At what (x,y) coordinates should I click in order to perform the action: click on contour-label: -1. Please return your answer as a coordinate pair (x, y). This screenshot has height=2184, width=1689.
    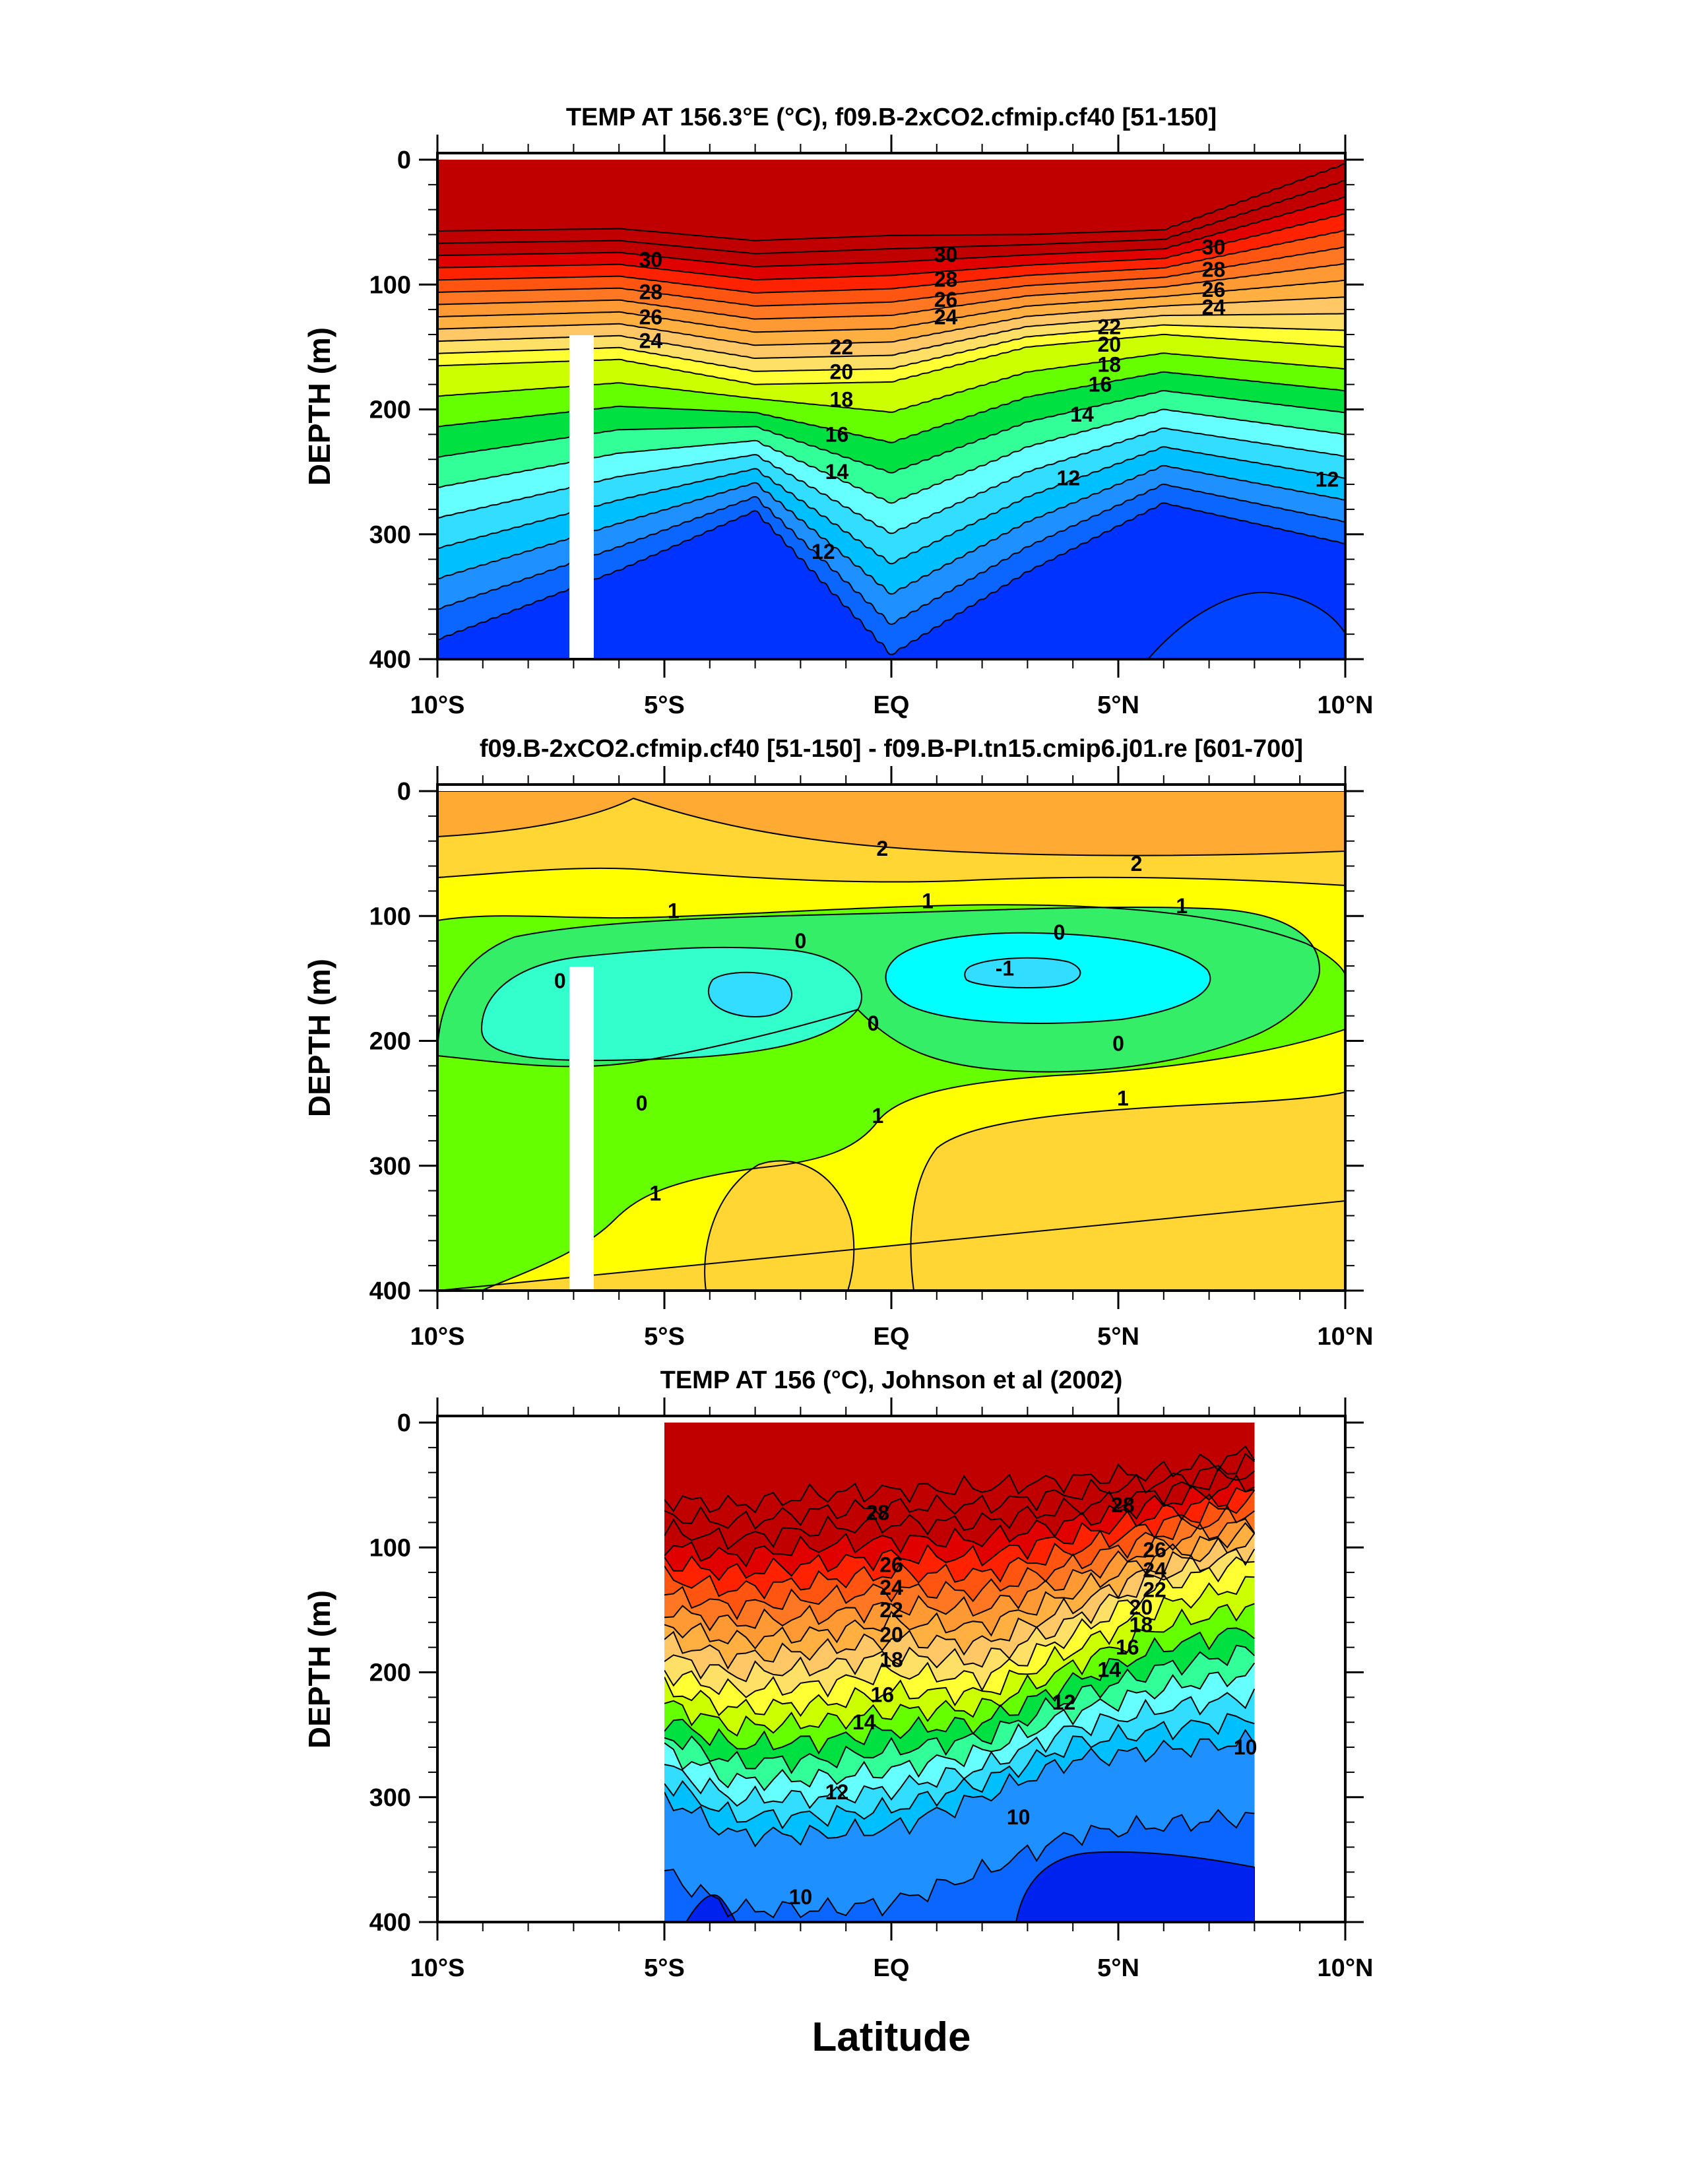
    Looking at the image, I should click on (1005, 968).